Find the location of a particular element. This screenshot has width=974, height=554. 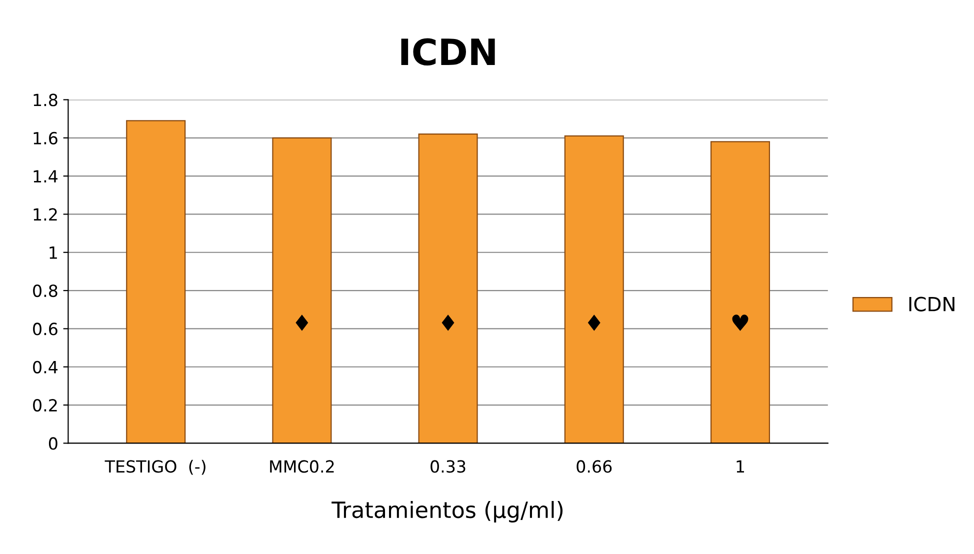

data-label: ♥ is located at coordinates (740, 322).